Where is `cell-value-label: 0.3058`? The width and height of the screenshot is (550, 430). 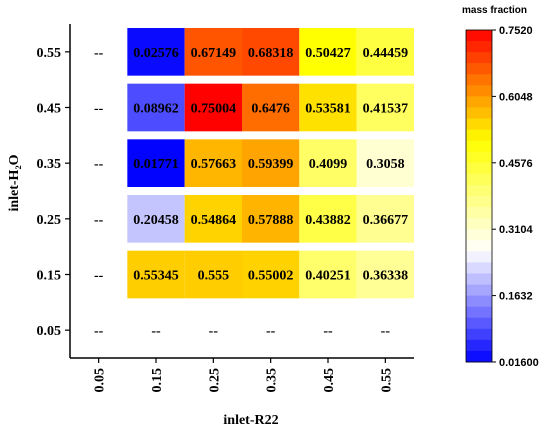
cell-value-label: 0.3058 is located at coordinates (385, 164).